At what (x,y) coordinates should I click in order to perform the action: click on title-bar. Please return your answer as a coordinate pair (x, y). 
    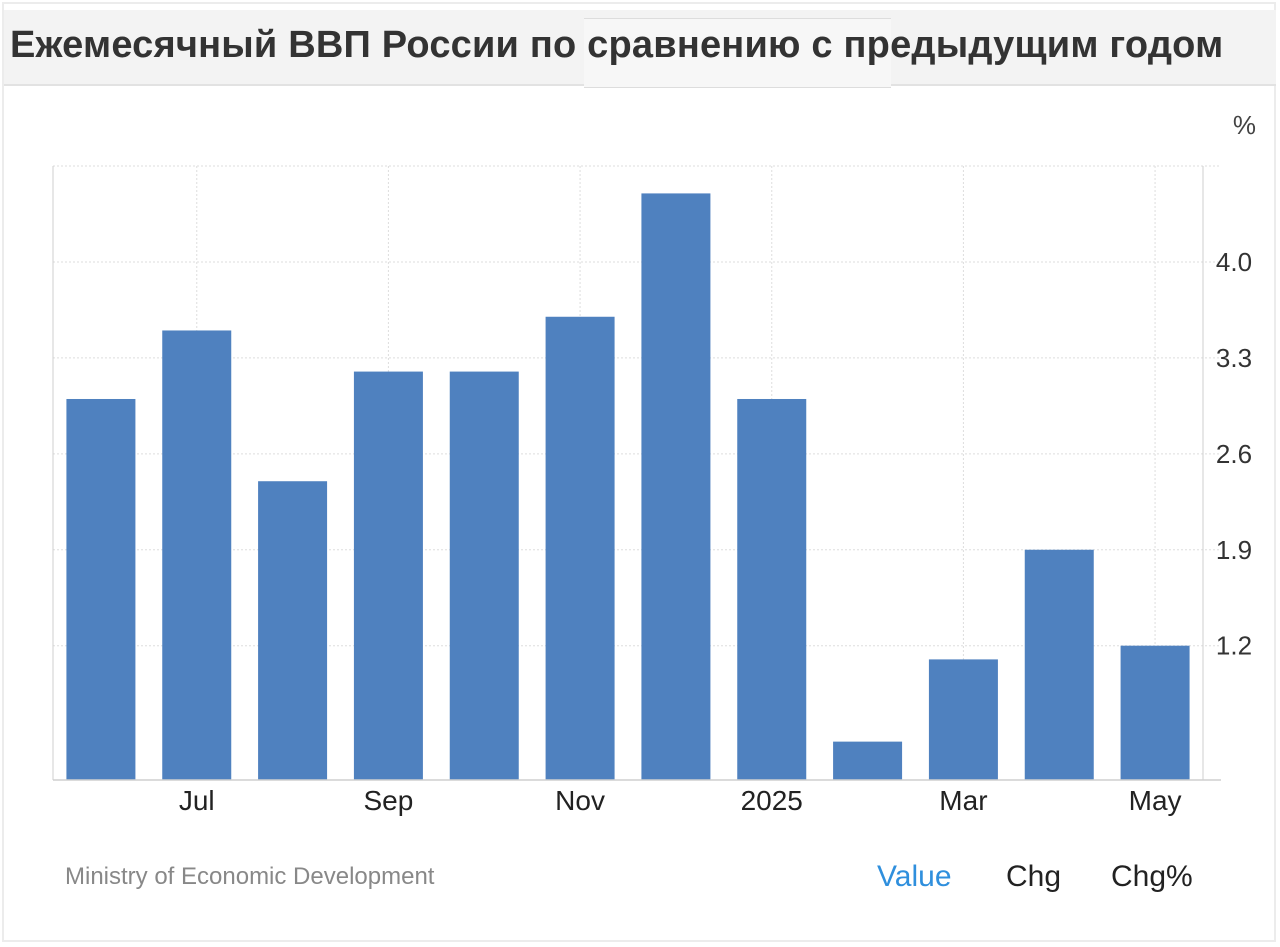
    Looking at the image, I should click on (640, 49).